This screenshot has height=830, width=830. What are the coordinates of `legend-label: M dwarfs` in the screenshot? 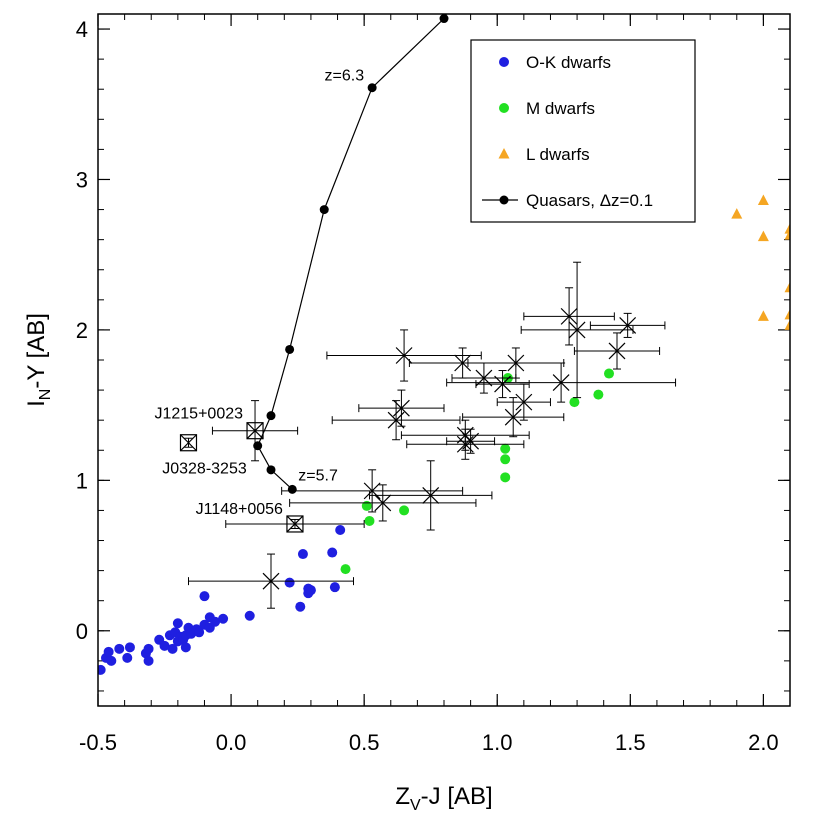 It's located at (560, 108).